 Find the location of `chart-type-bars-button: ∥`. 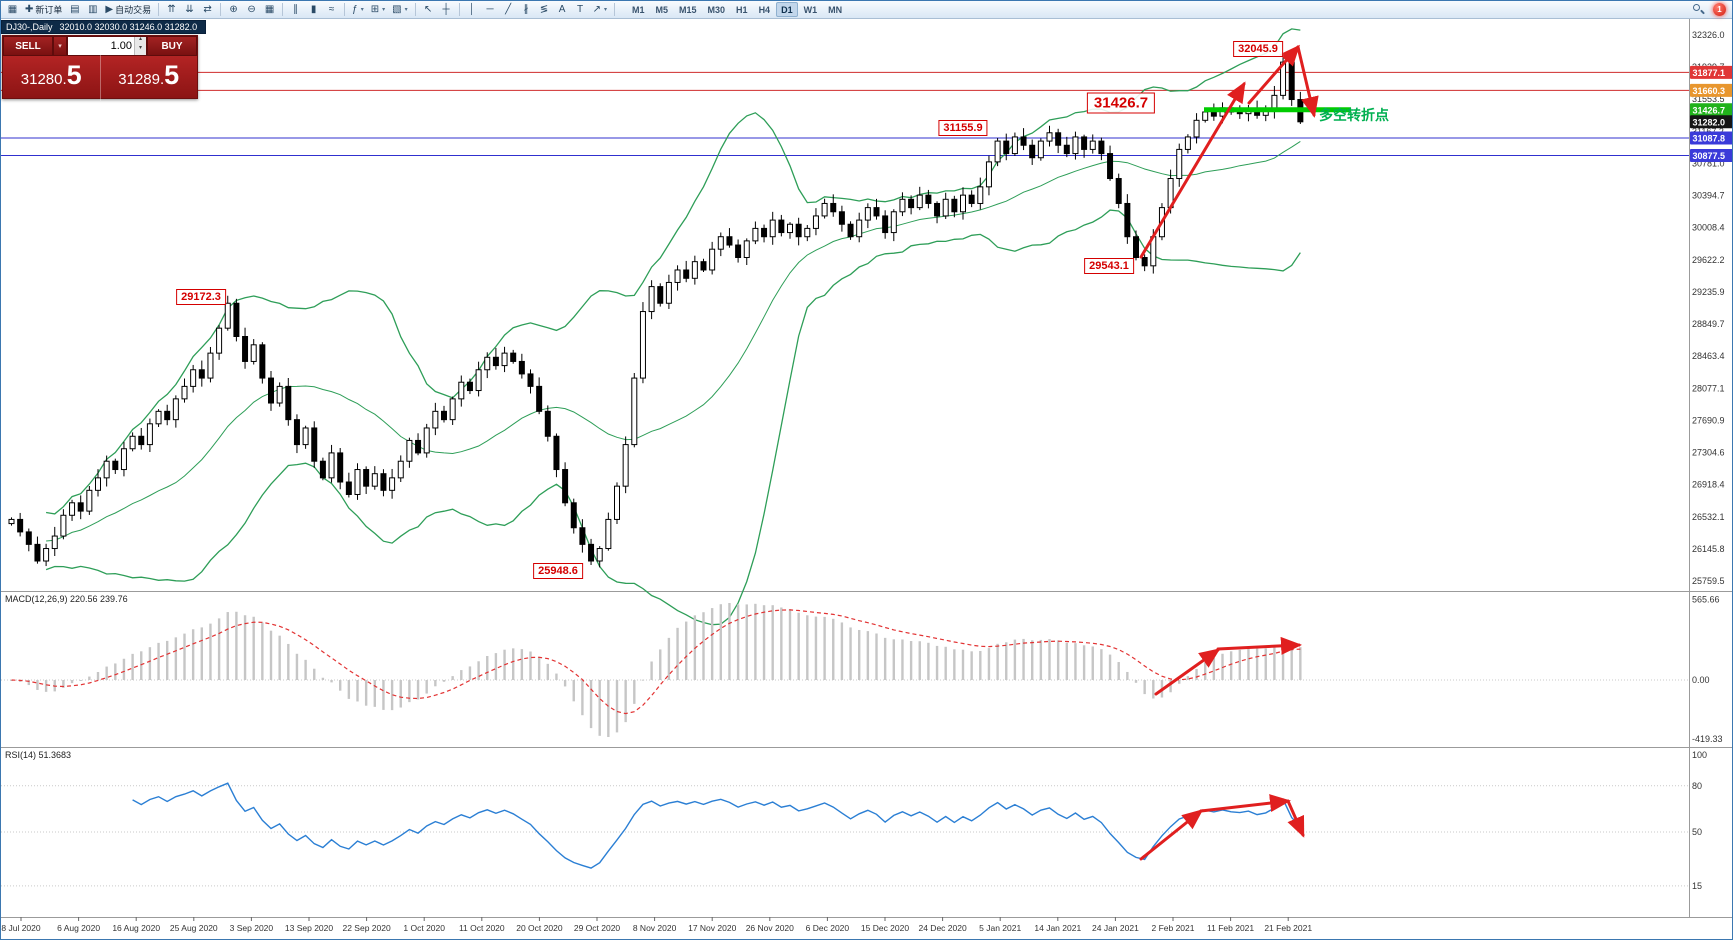

chart-type-bars-button: ∥ is located at coordinates (295, 10).